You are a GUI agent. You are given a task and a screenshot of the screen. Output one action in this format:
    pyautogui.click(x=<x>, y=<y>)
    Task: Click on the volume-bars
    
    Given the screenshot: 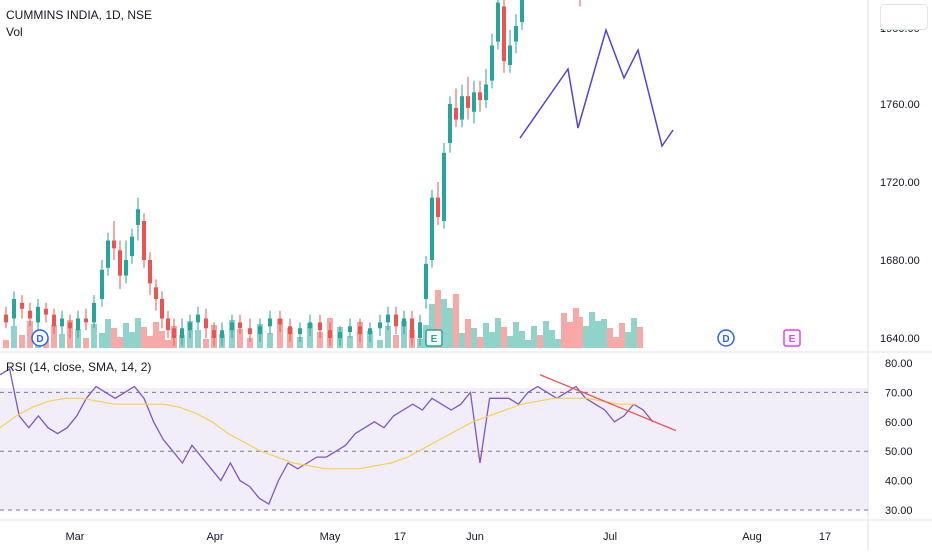 What is the action you would take?
    pyautogui.click(x=323, y=319)
    